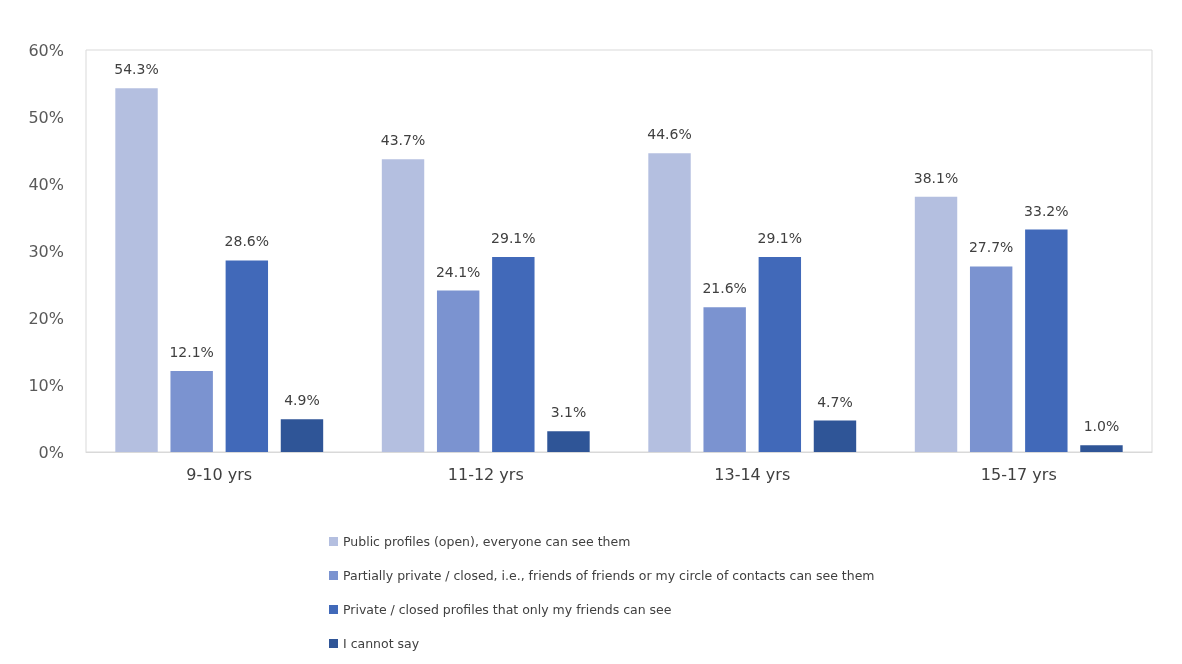  What do you see at coordinates (191, 351) in the screenshot?
I see `data-label: 12.1%` at bounding box center [191, 351].